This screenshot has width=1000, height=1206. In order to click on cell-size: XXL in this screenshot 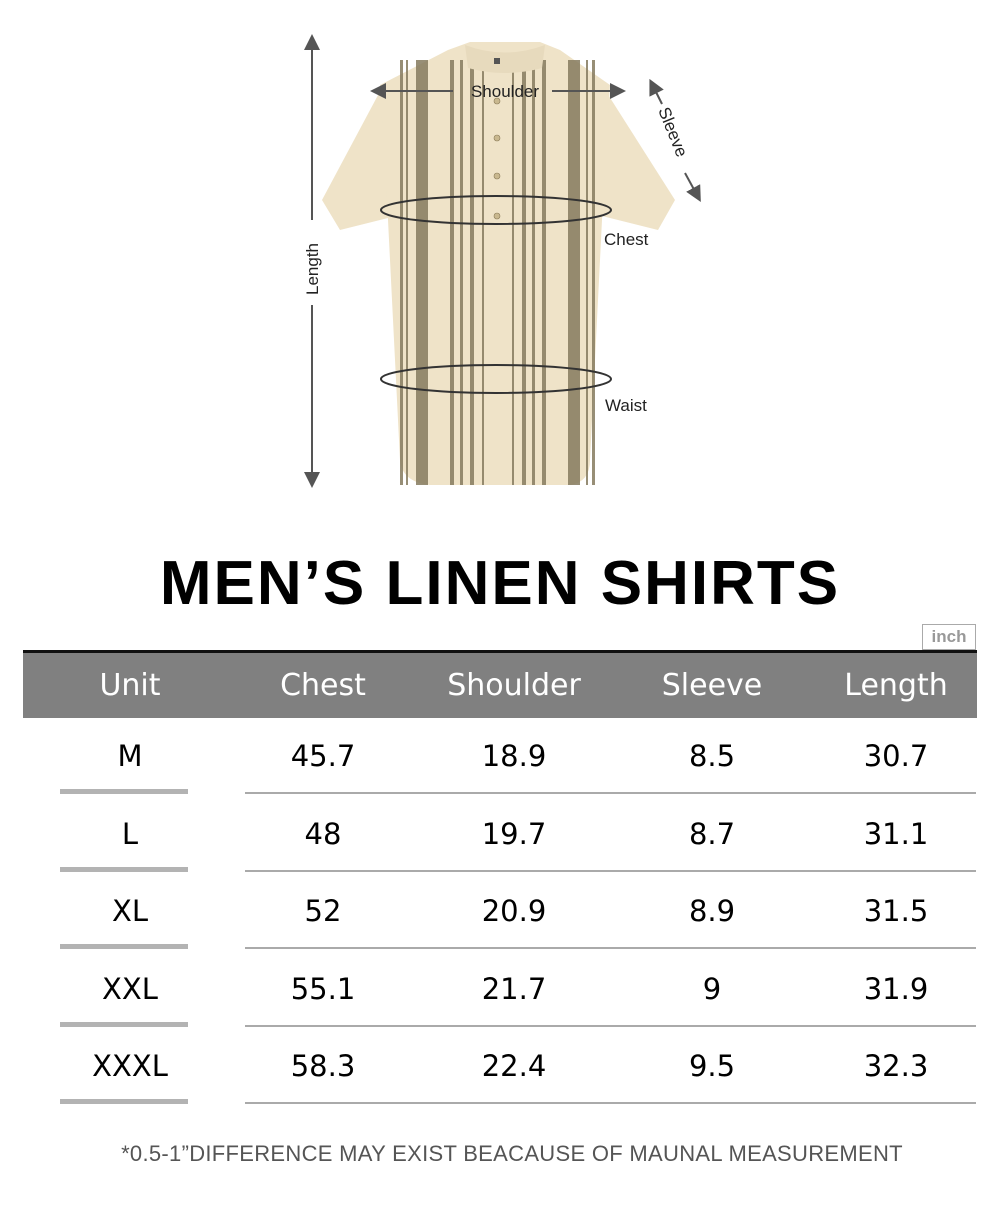, I will do `click(130, 988)`.